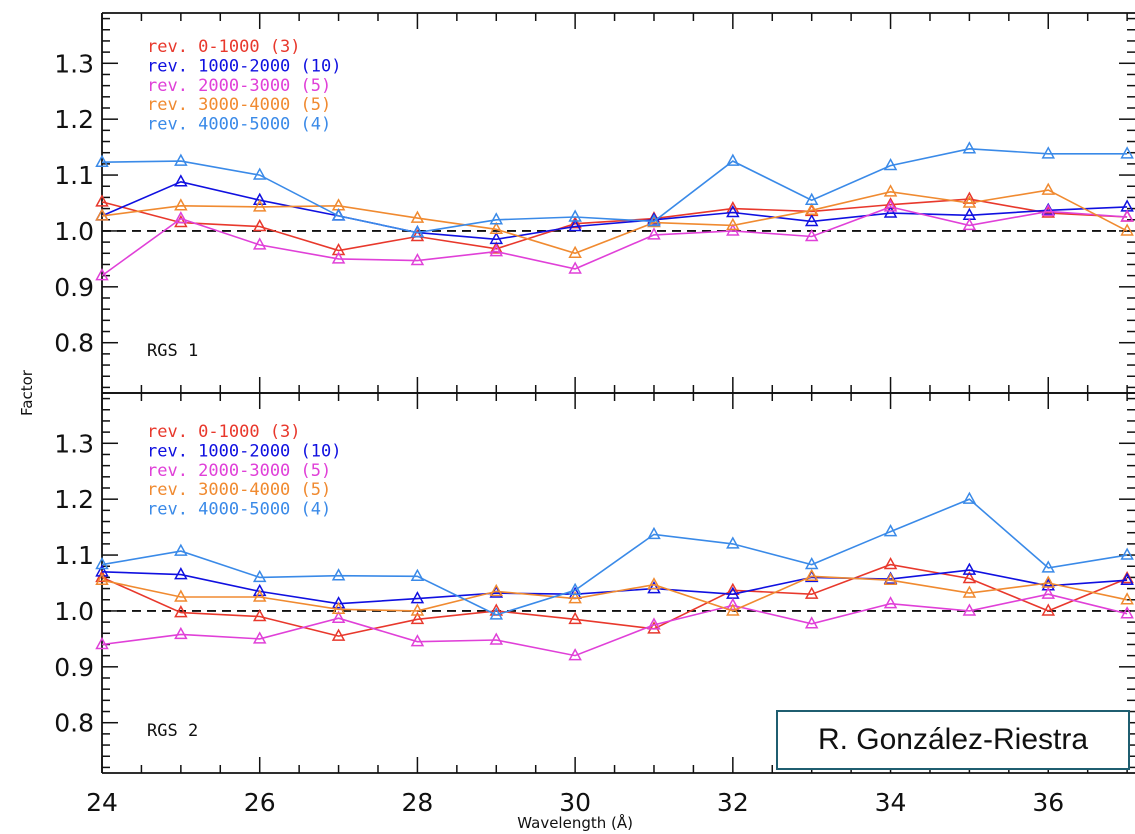  What do you see at coordinates (74, 287) in the screenshot?
I see `y-tick-label: 0.9` at bounding box center [74, 287].